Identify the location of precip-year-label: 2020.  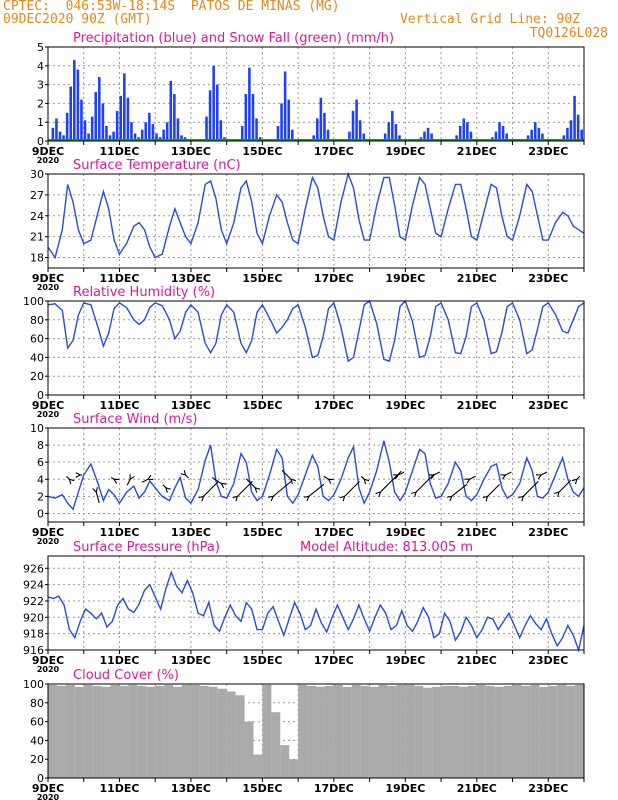
(48, 160).